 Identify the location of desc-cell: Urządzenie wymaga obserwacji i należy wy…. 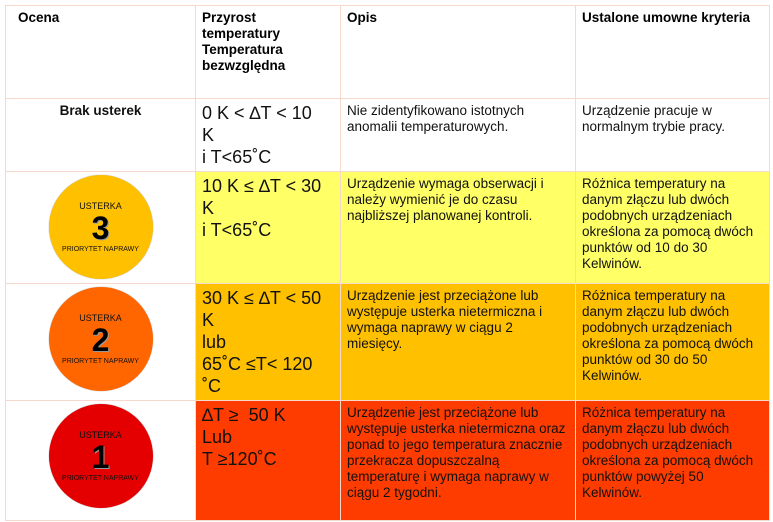
(458, 227).